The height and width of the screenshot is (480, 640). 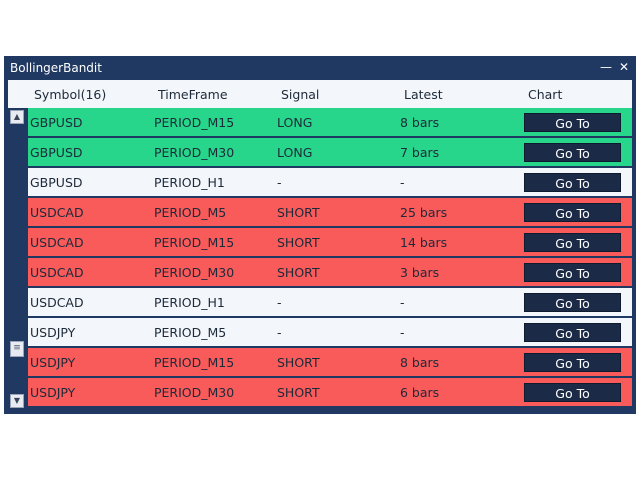 I want to click on header-latest: Latest, so click(x=423, y=94).